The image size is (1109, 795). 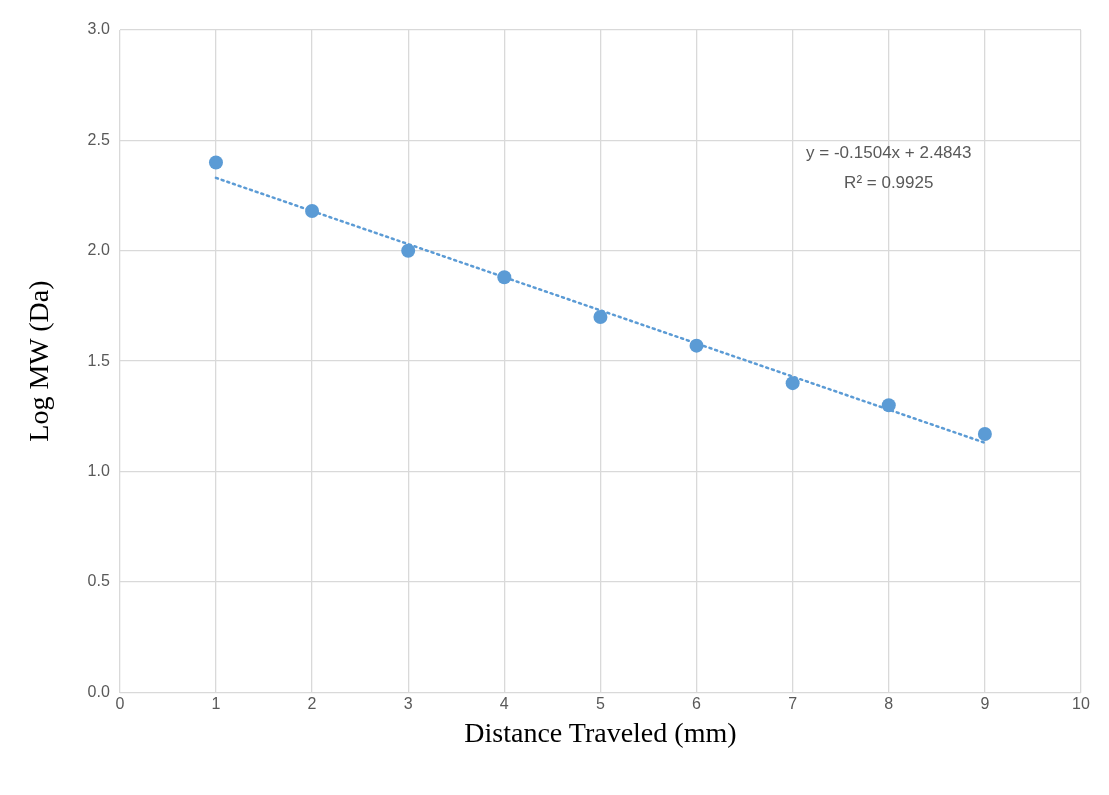 What do you see at coordinates (98, 691) in the screenshot?
I see `y-tick-label: 0.0` at bounding box center [98, 691].